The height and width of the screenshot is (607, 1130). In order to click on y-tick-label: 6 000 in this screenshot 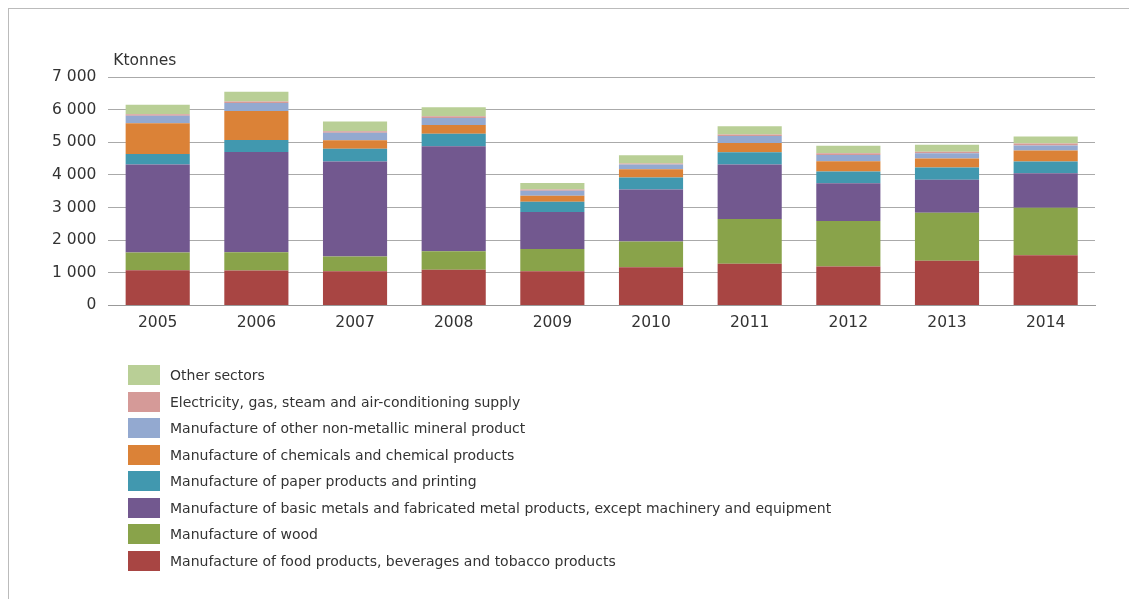, I will do `click(74, 108)`.